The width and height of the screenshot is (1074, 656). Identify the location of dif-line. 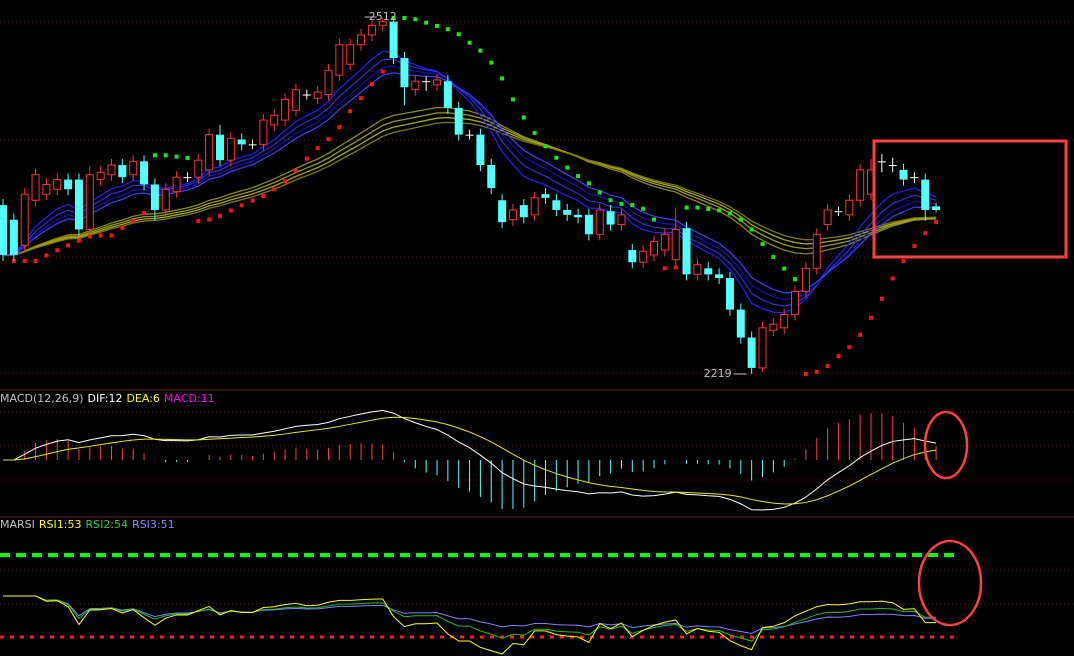
(470, 460).